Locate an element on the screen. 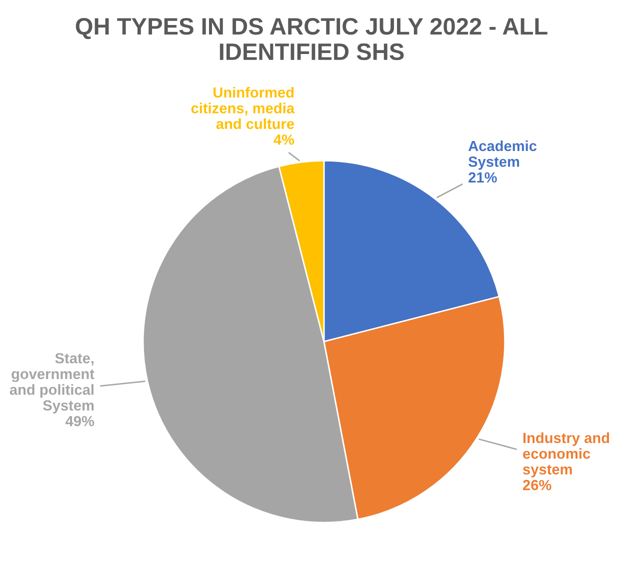 The image size is (623, 579). data-label: 26% is located at coordinates (537, 485).